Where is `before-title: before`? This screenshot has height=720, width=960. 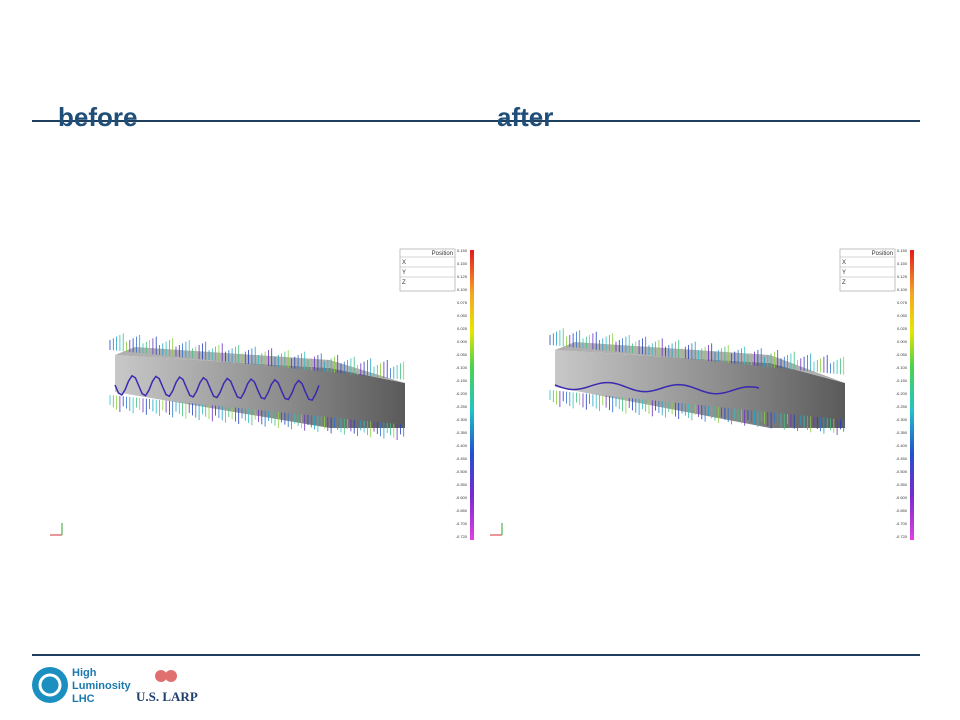
before-title: before is located at coordinates (97, 117).